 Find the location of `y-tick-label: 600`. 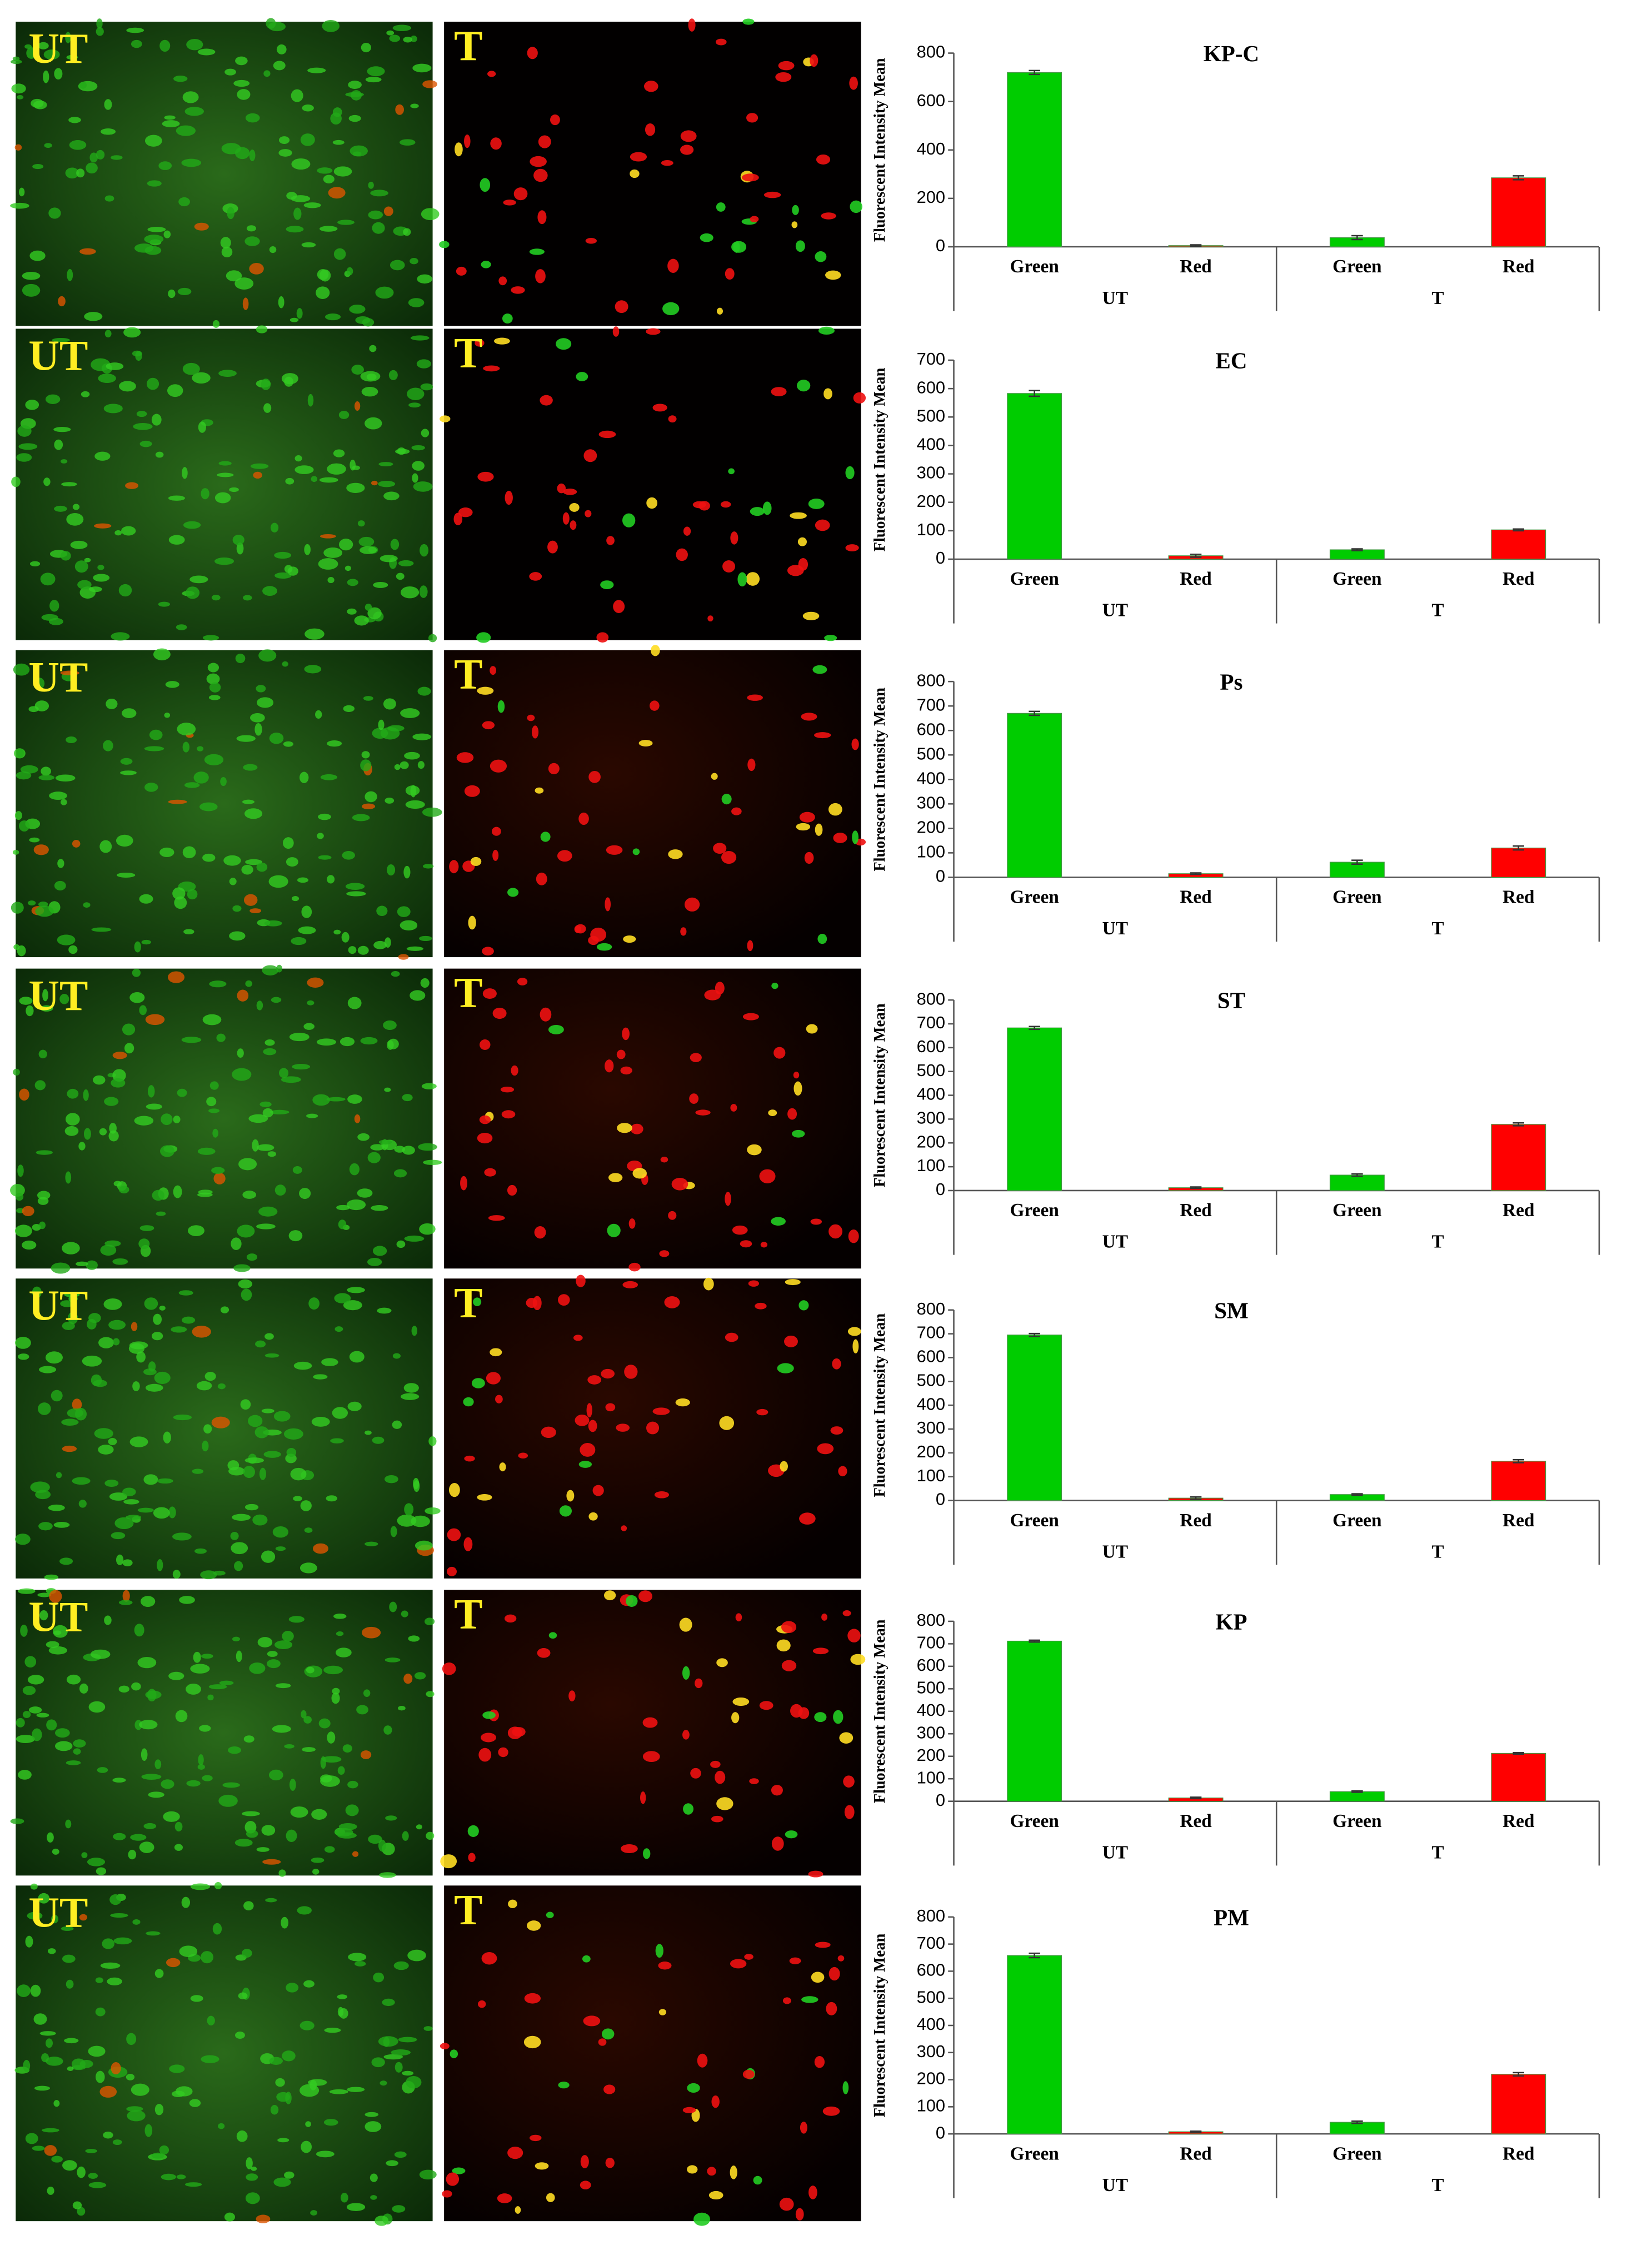

y-tick-label: 600 is located at coordinates (931, 1970).